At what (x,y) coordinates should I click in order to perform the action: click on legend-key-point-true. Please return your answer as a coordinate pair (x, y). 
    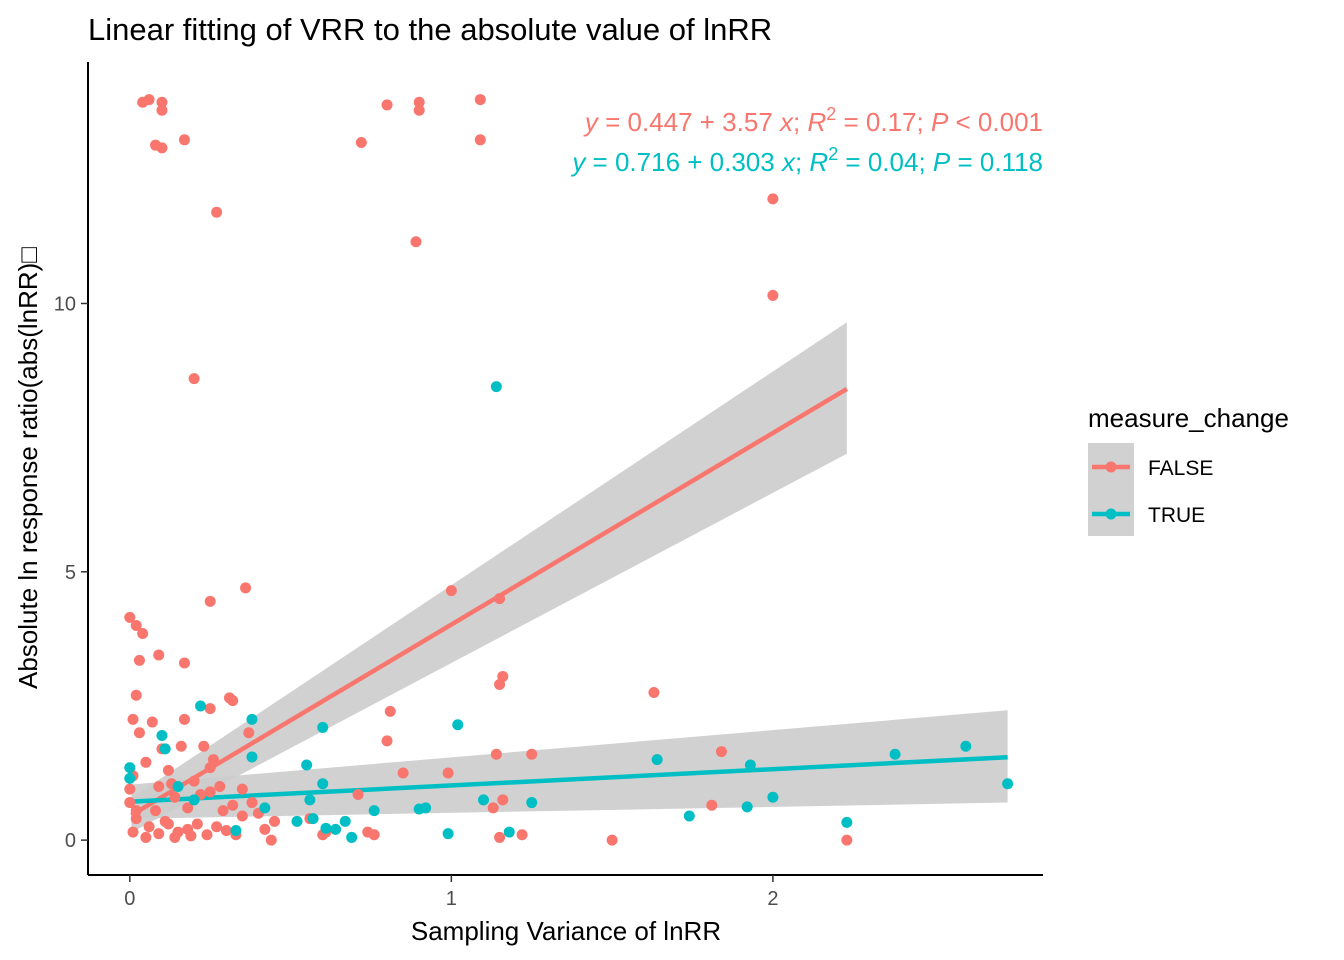
    Looking at the image, I should click on (1111, 514).